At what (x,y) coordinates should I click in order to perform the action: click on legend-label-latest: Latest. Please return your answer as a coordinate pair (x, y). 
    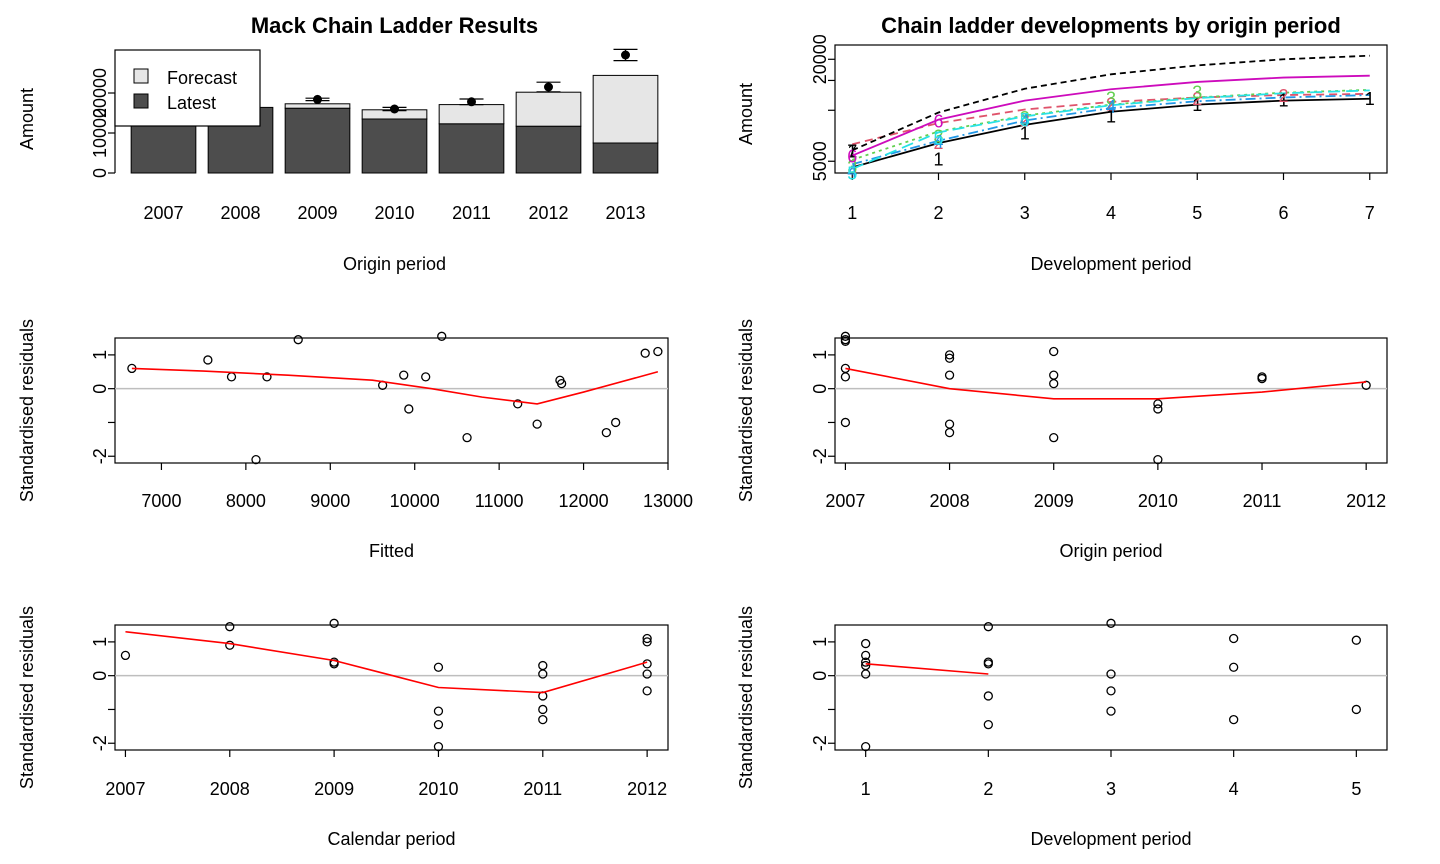
    Looking at the image, I should click on (191, 103).